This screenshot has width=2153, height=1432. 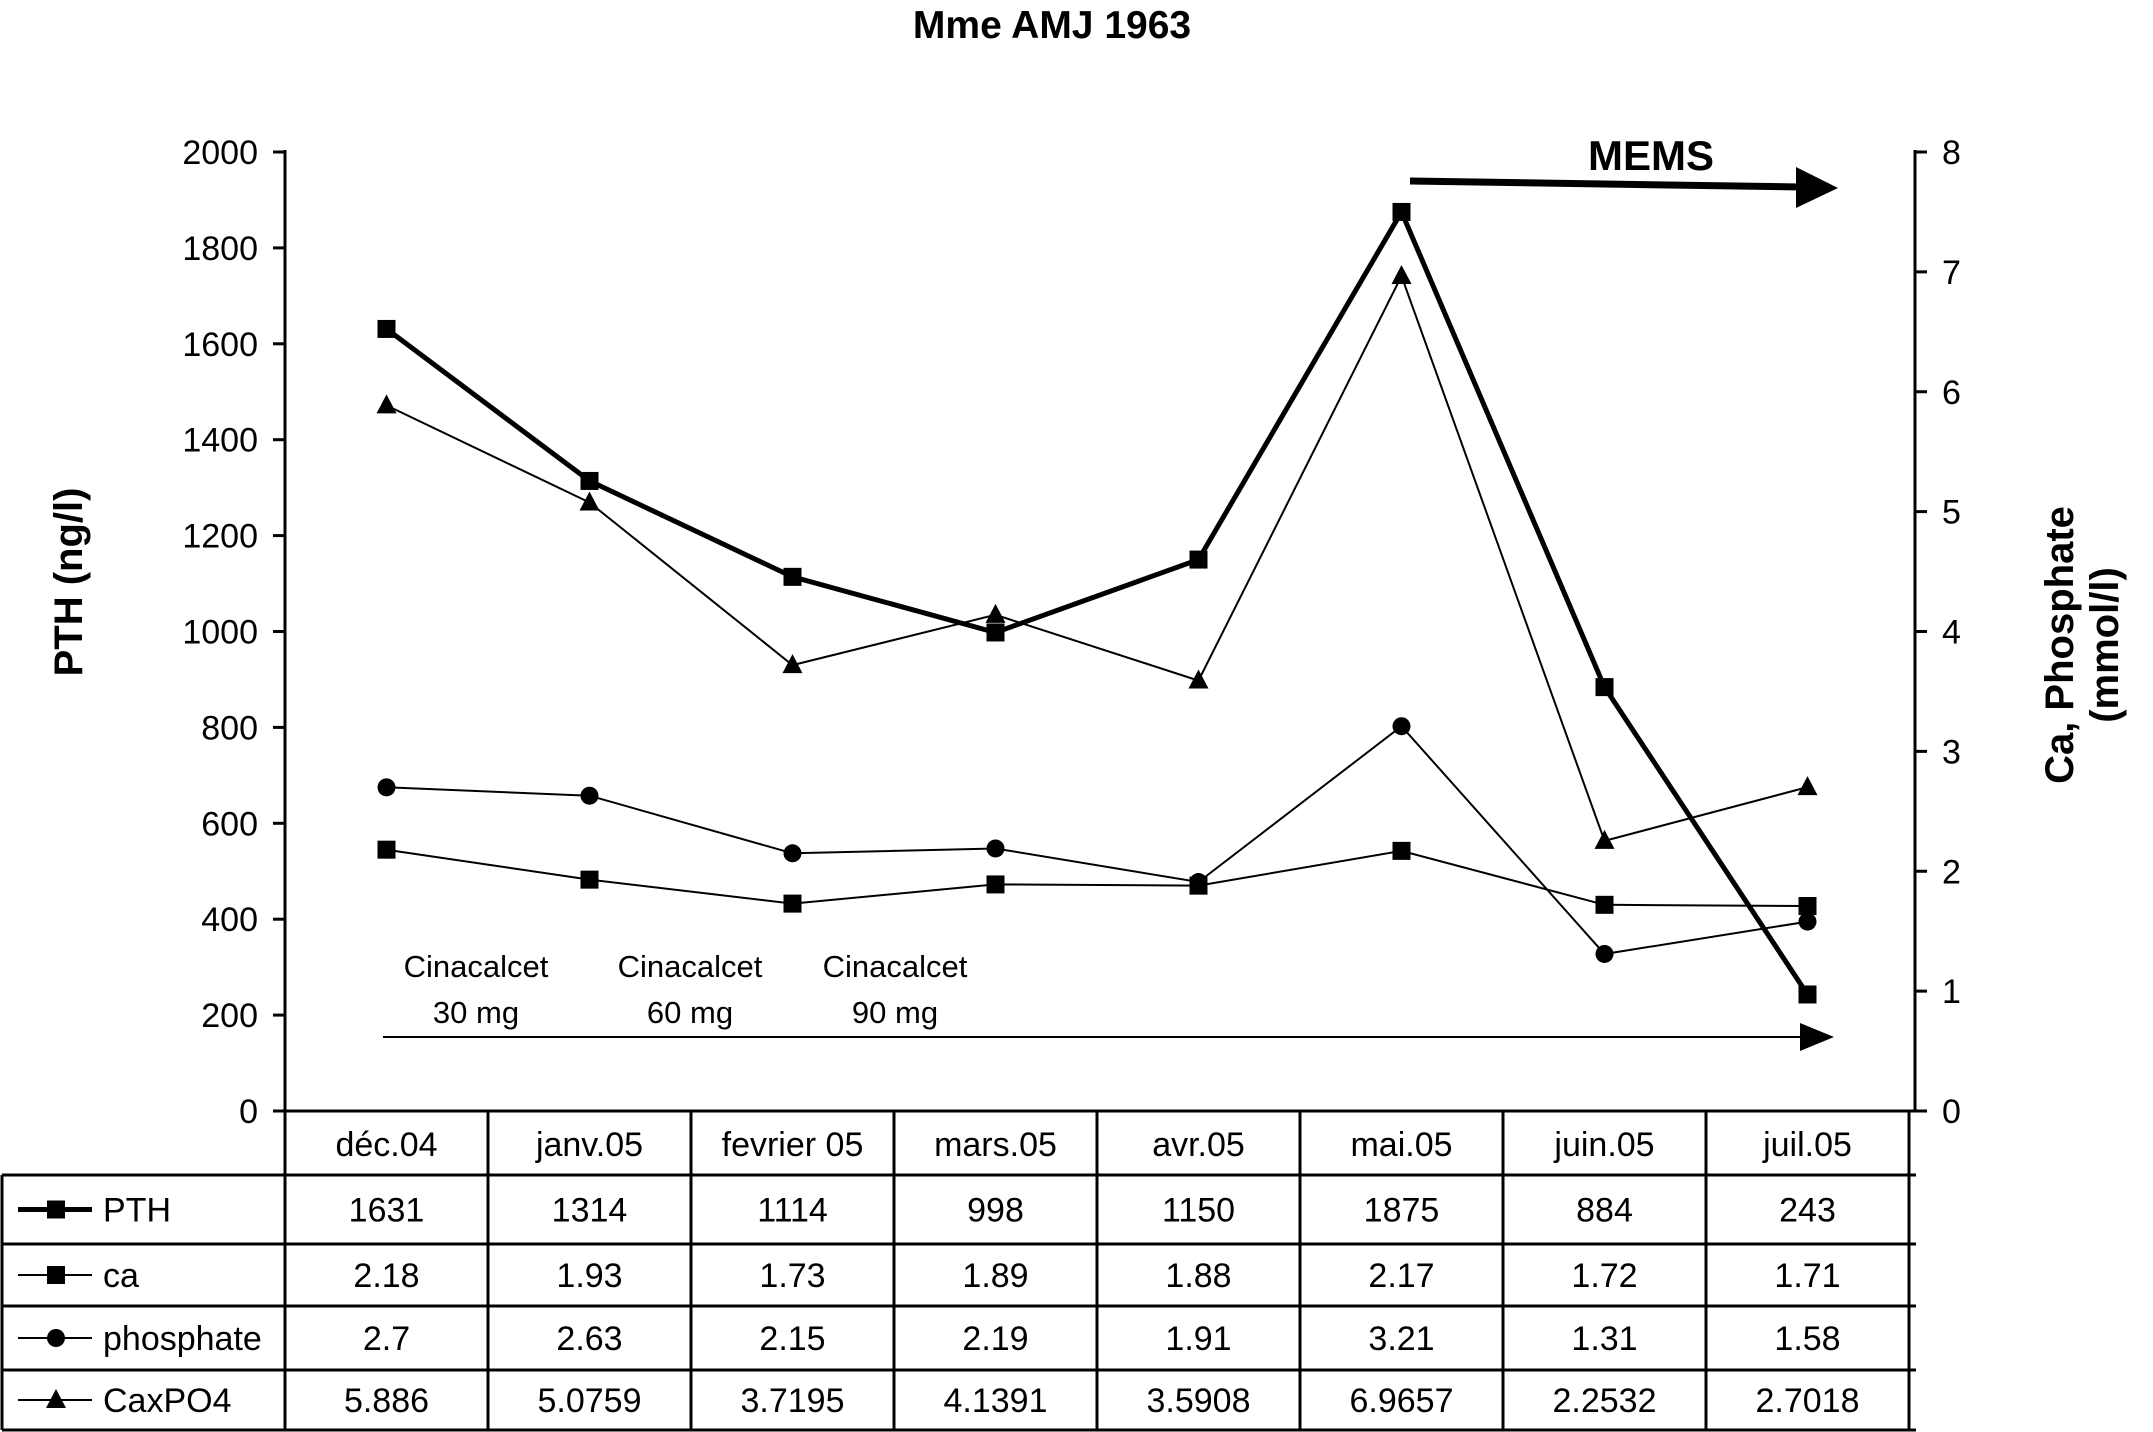 What do you see at coordinates (589, 1339) in the screenshot?
I see `table-cell: 2.63` at bounding box center [589, 1339].